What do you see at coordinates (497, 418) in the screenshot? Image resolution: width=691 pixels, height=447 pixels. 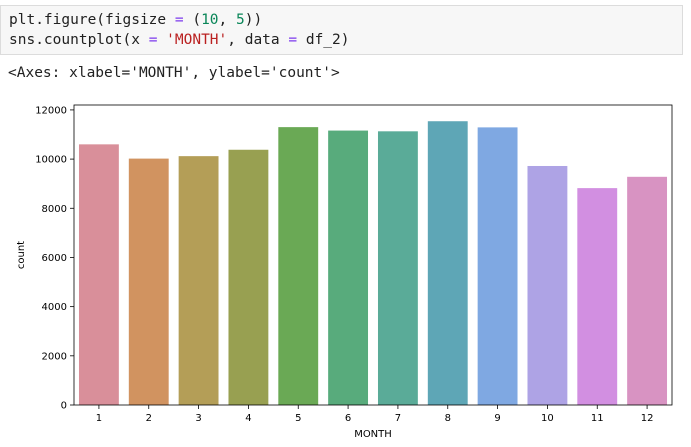 I see `x-tick-label: 9` at bounding box center [497, 418].